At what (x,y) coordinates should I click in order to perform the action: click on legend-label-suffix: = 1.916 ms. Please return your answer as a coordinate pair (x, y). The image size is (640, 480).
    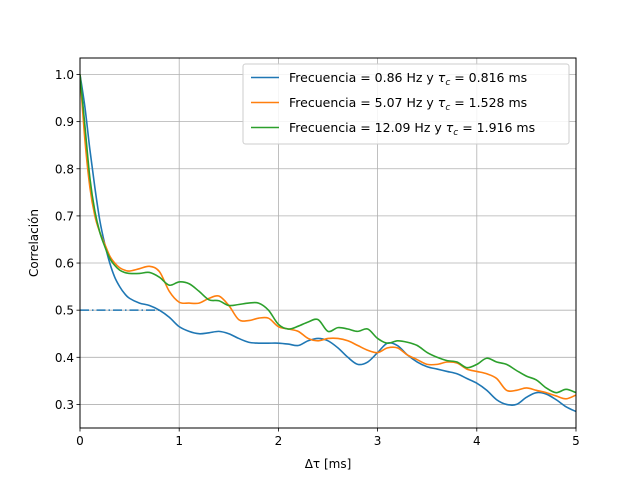
    Looking at the image, I should click on (496, 127).